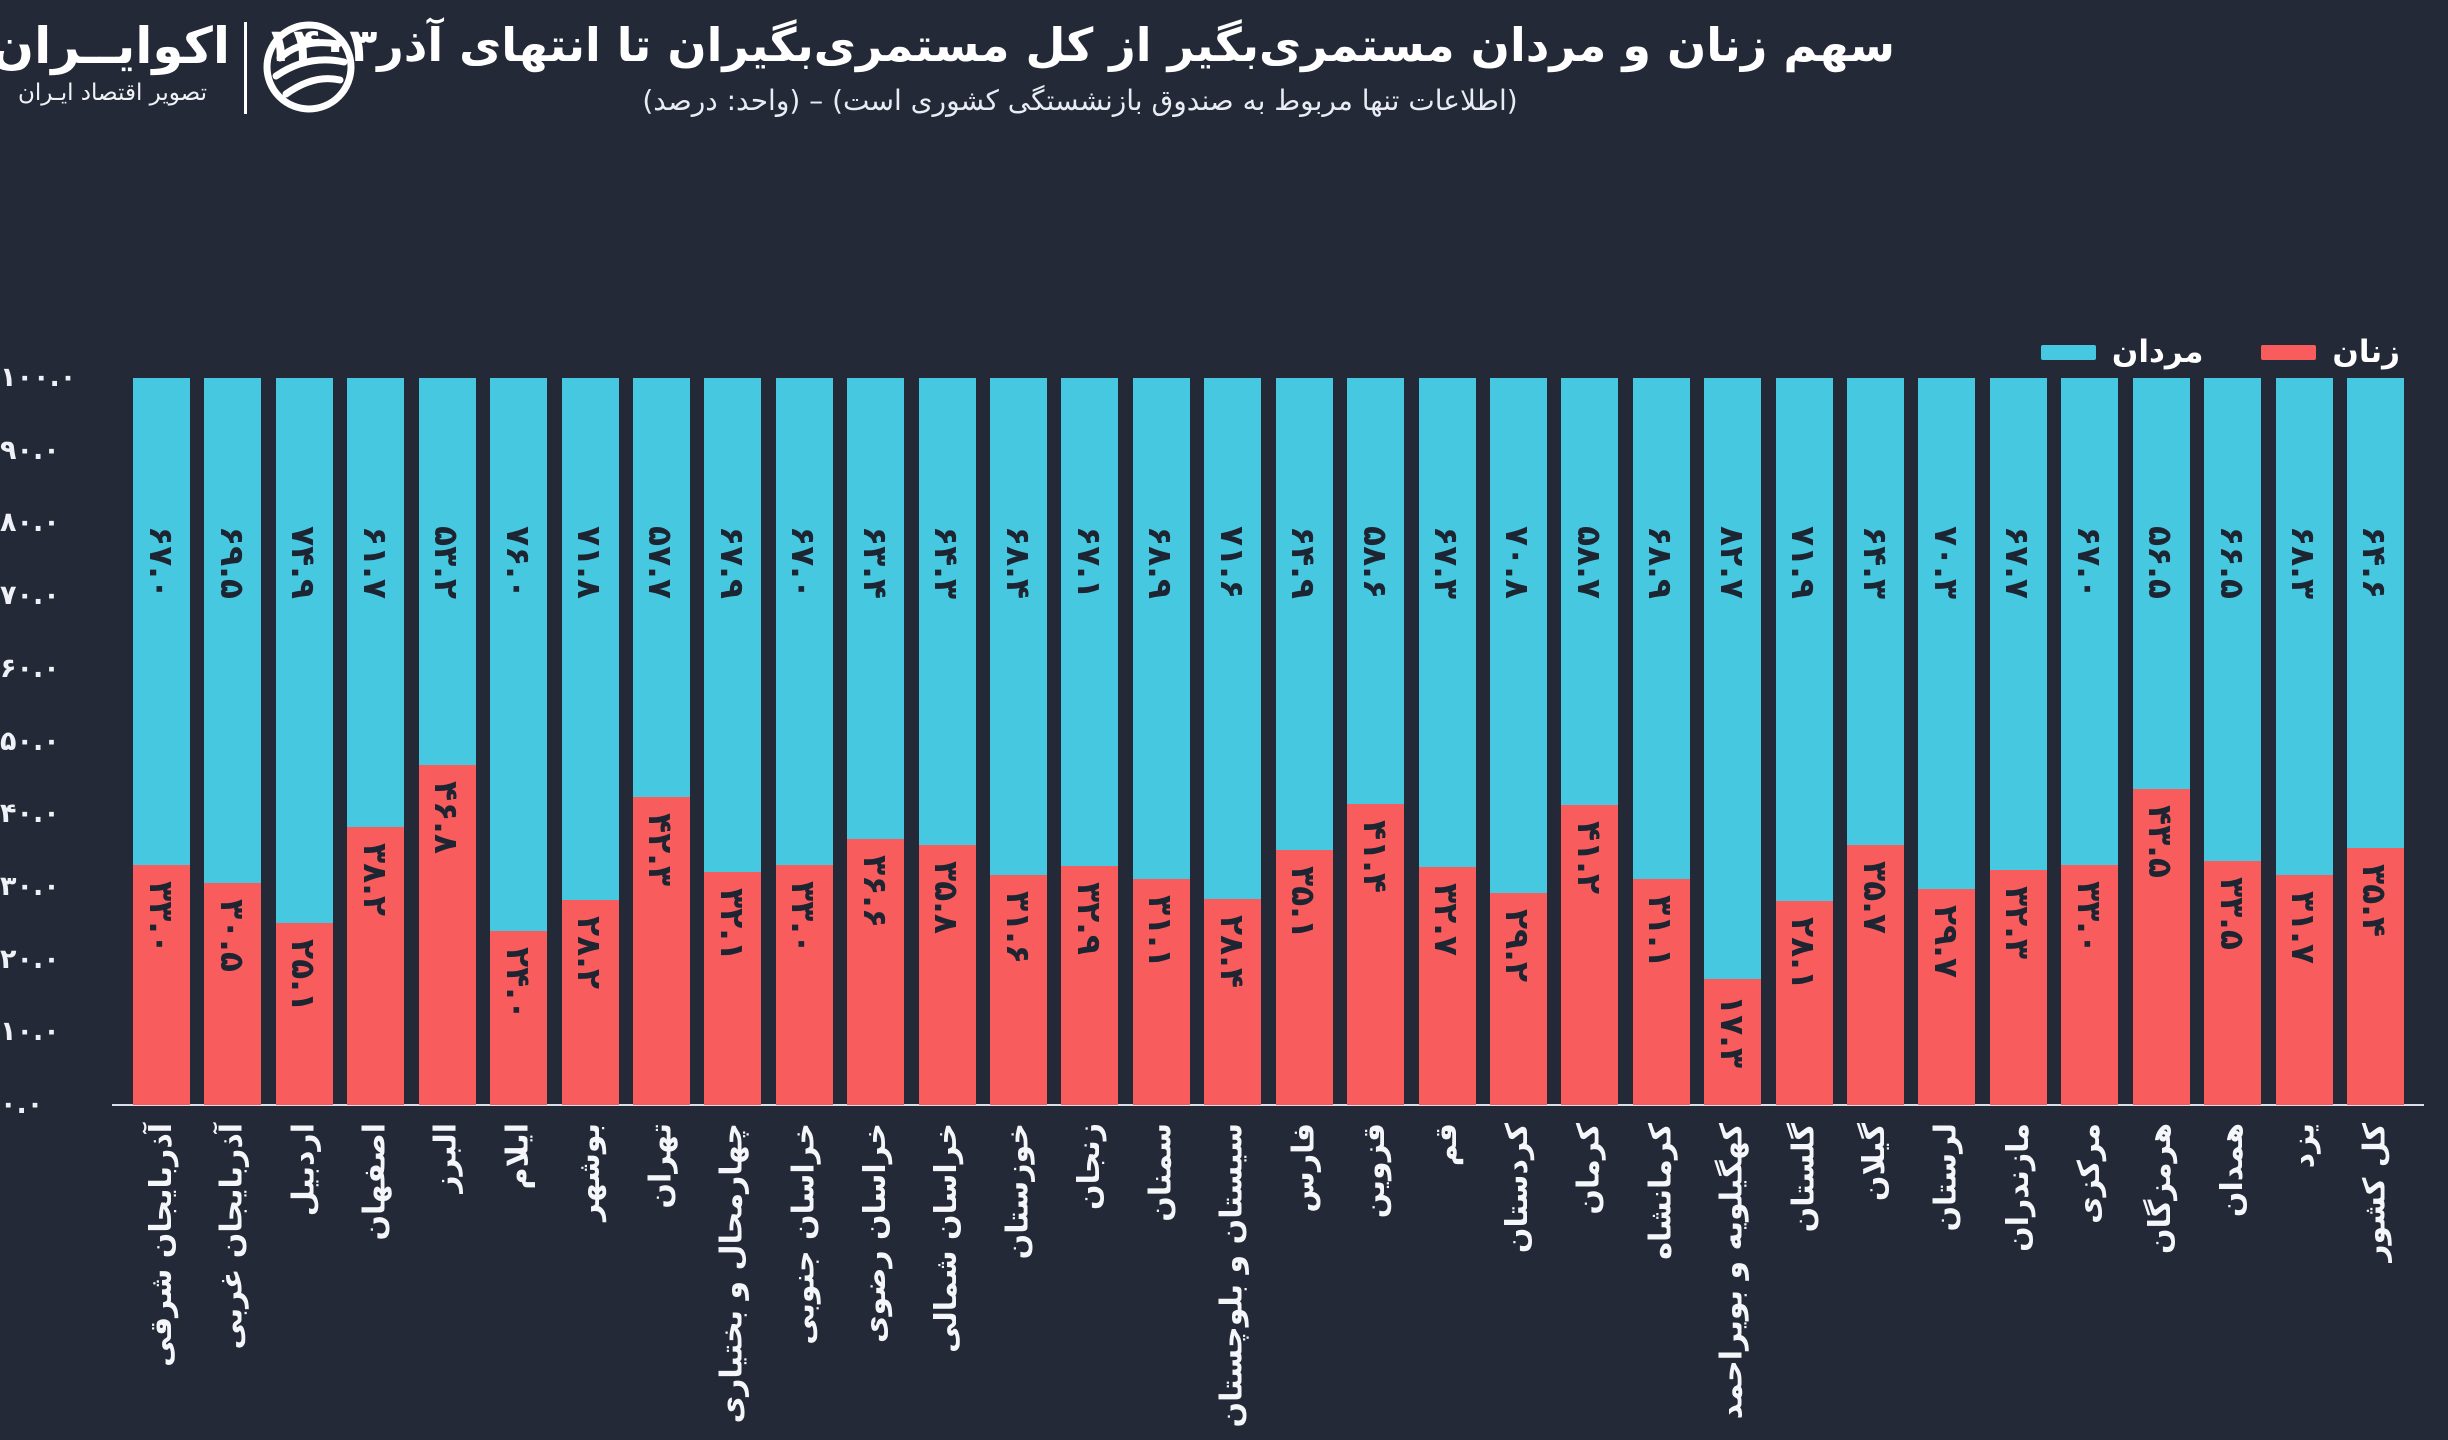 This screenshot has width=2448, height=1440. What do you see at coordinates (1732, 1032) in the screenshot?
I see `women-value-label: ۱۷.۳` at bounding box center [1732, 1032].